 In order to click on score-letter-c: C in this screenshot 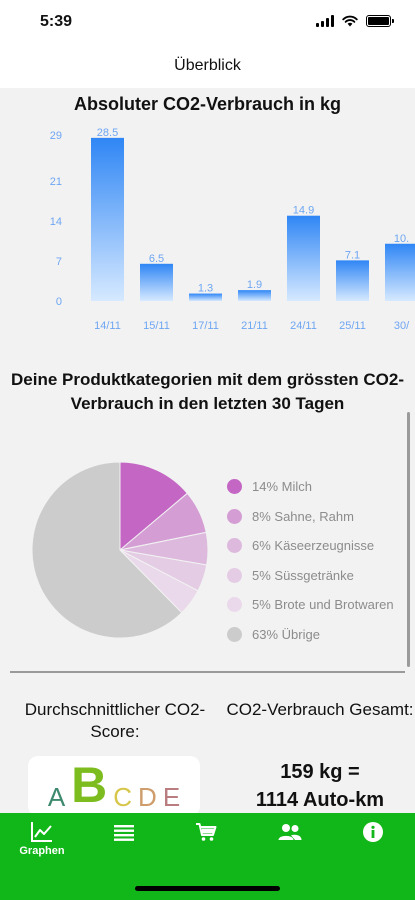, I will do `click(123, 797)`.